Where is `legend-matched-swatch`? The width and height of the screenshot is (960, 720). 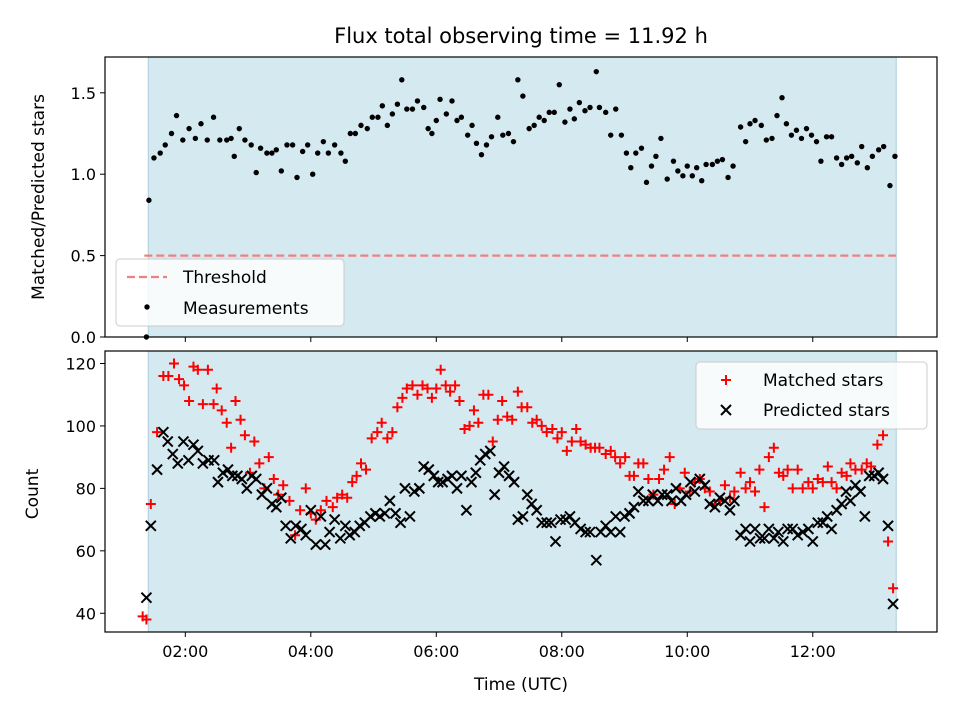 legend-matched-swatch is located at coordinates (726, 380).